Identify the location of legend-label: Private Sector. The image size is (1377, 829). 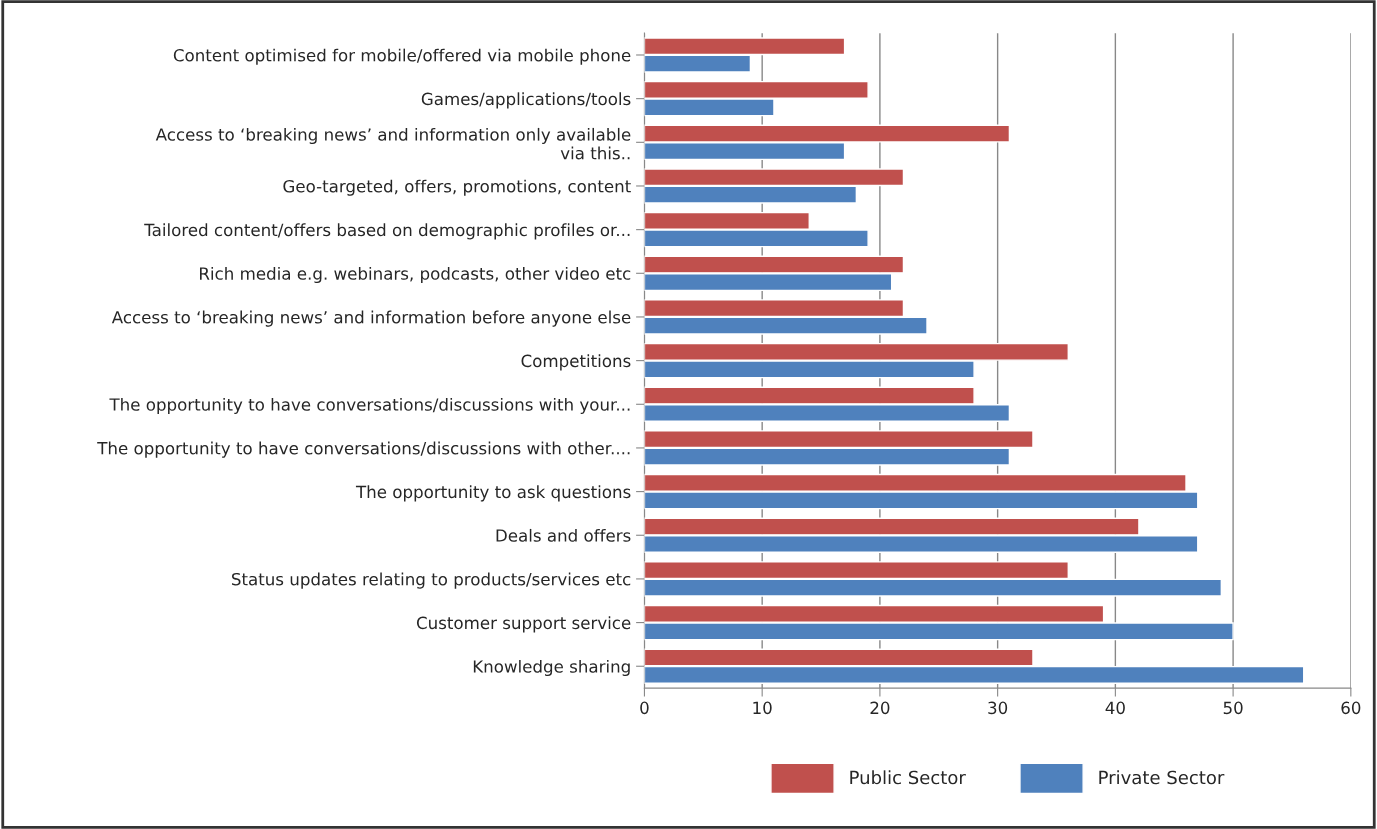
(1162, 777).